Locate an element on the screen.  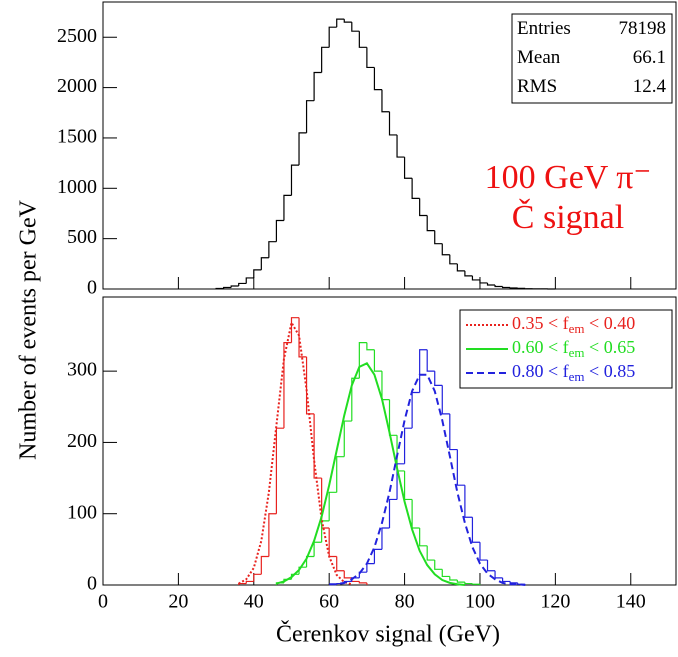
x-tick-label: 40 is located at coordinates (254, 602).